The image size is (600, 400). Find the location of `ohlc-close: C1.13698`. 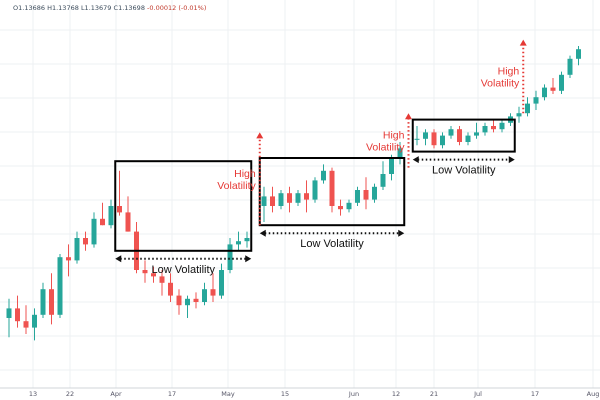

ohlc-close: C1.13698 is located at coordinates (129, 8).